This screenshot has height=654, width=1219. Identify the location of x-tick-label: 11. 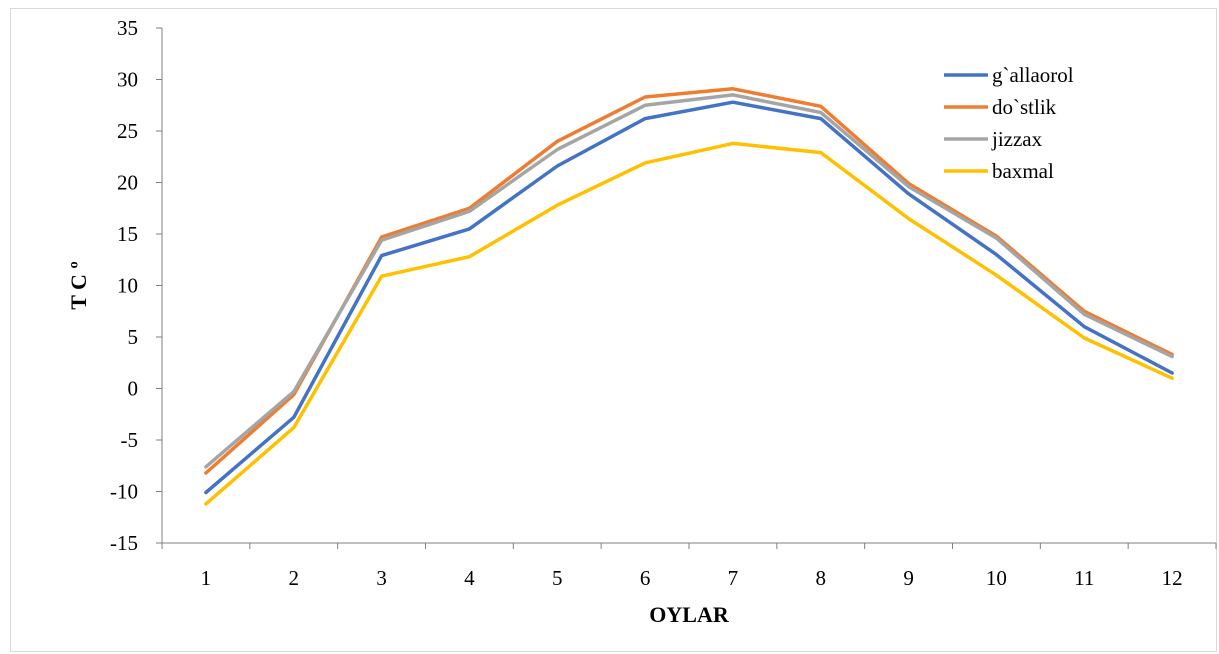
(1084, 578).